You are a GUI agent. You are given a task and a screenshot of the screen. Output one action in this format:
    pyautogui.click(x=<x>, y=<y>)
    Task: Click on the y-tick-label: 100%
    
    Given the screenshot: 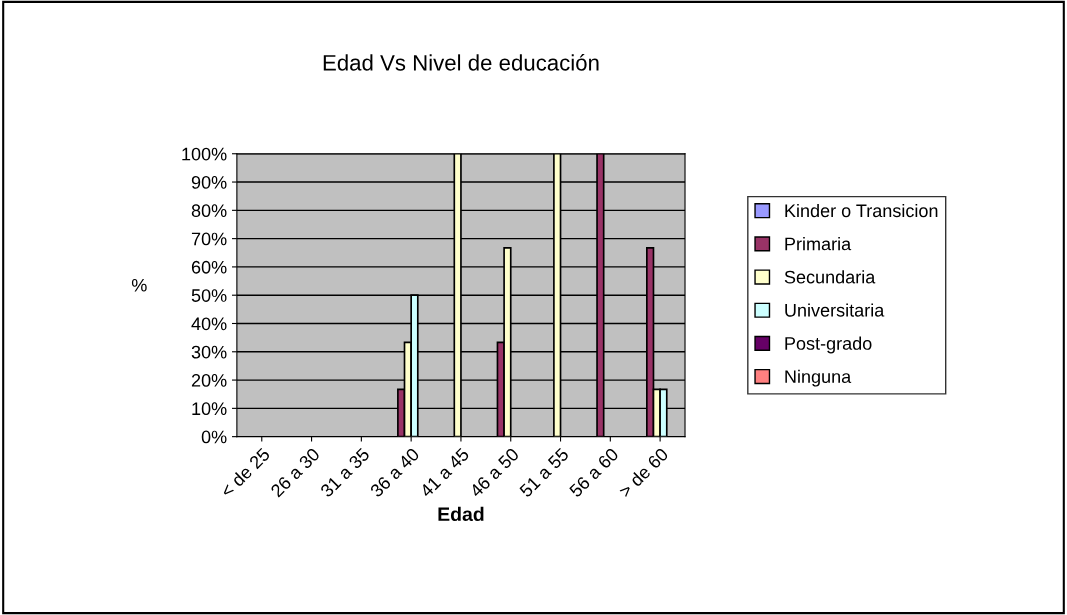 What is the action you would take?
    pyautogui.click(x=204, y=154)
    